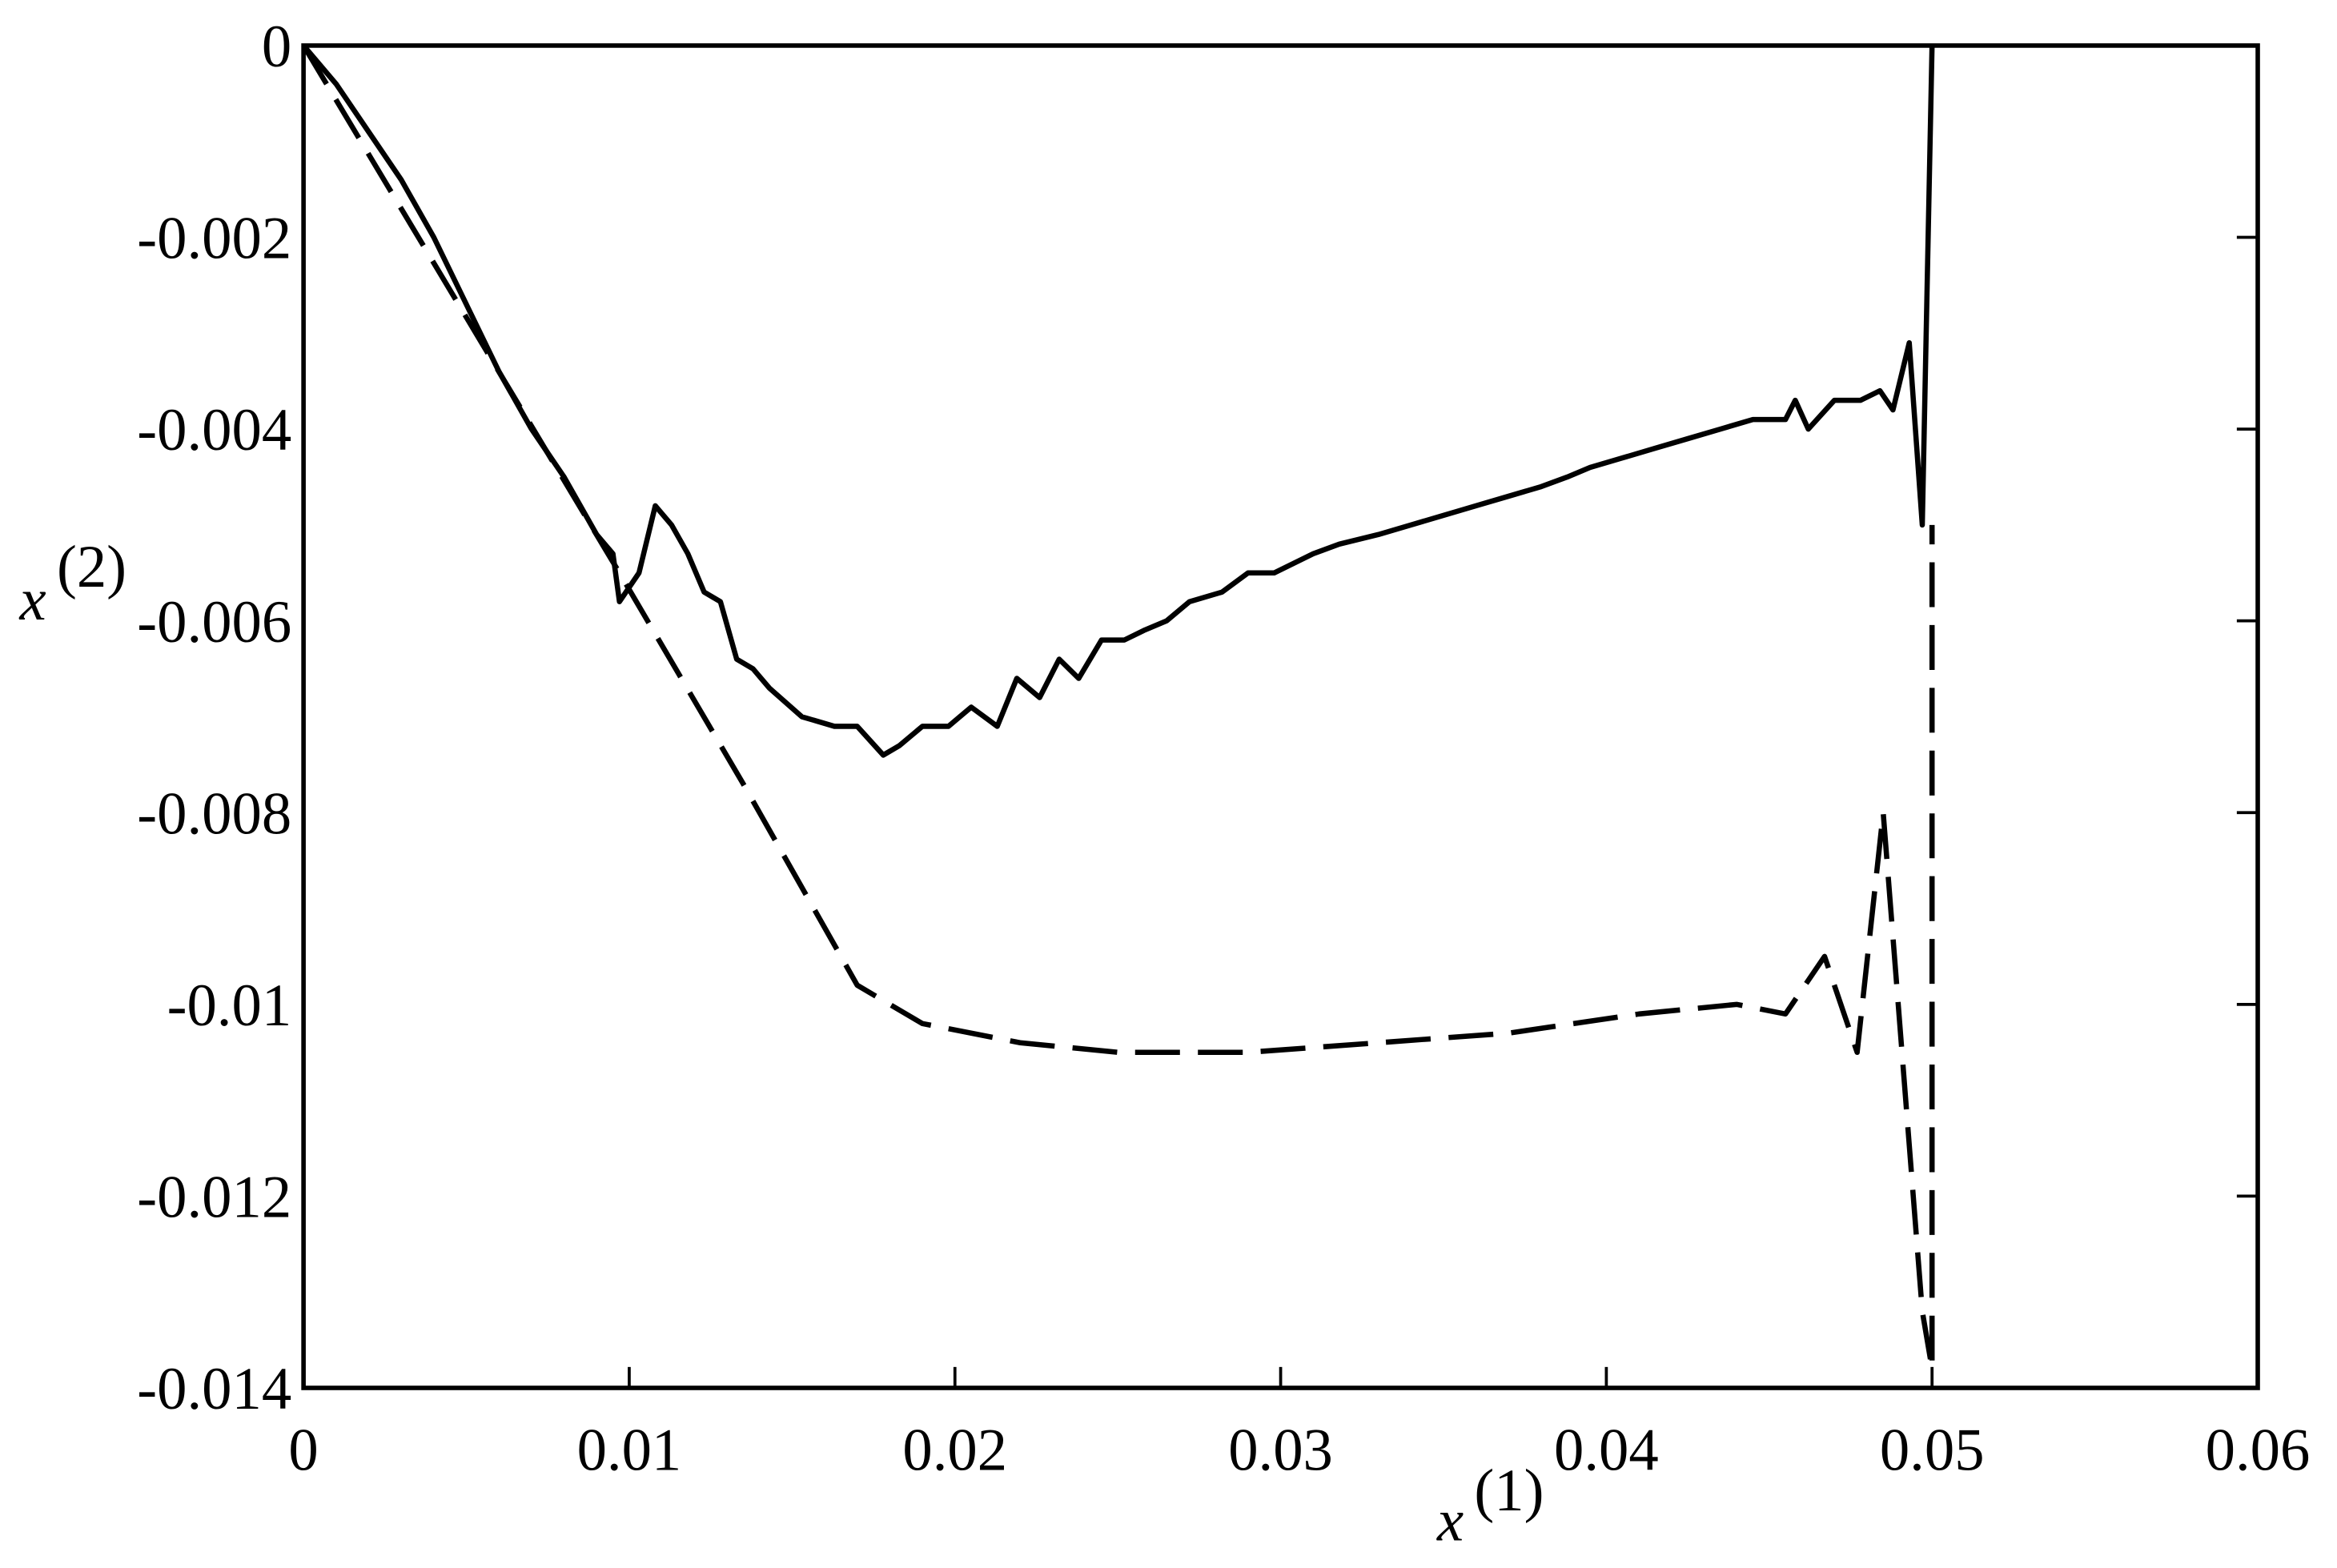 This screenshot has height=1568, width=2337. I want to click on y-tick-label: -0.004, so click(214, 430).